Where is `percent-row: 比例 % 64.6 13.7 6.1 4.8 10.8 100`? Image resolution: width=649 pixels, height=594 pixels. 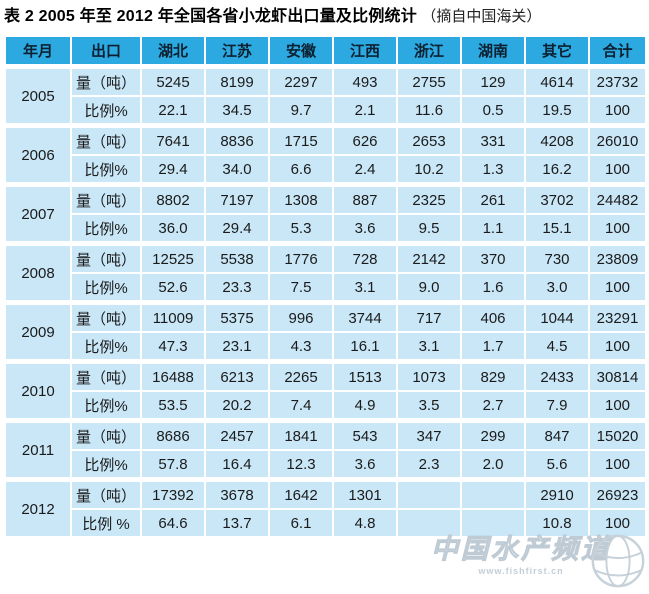 percent-row: 比例 % 64.6 13.7 6.1 4.8 10.8 100 is located at coordinates (326, 523).